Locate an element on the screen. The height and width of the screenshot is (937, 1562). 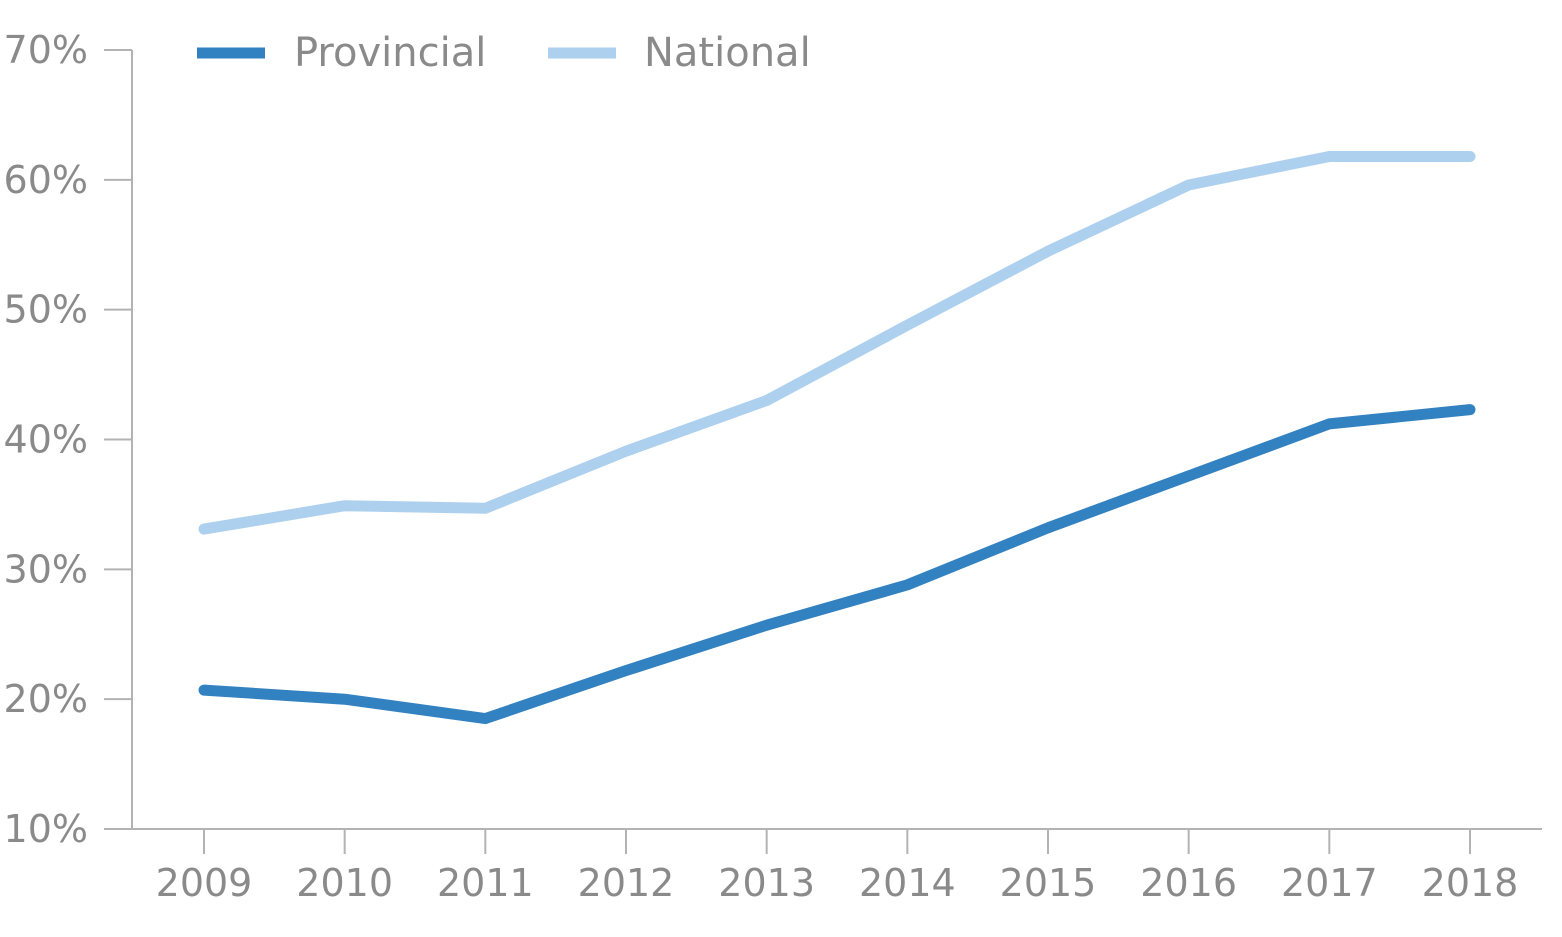
x-tick-label: 2016 is located at coordinates (1188, 883).